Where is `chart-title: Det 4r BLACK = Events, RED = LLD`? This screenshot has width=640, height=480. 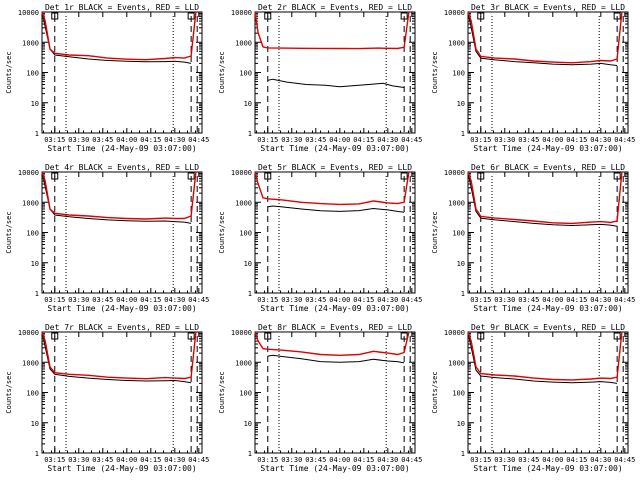
chart-title: Det 4r BLACK = Events, RED = LLD is located at coordinates (122, 167).